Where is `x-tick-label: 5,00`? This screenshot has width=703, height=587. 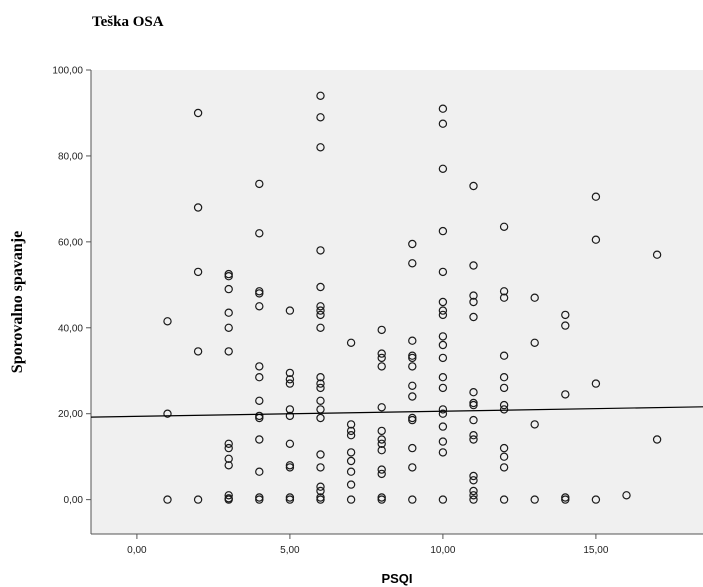 x-tick-label: 5,00 is located at coordinates (290, 550).